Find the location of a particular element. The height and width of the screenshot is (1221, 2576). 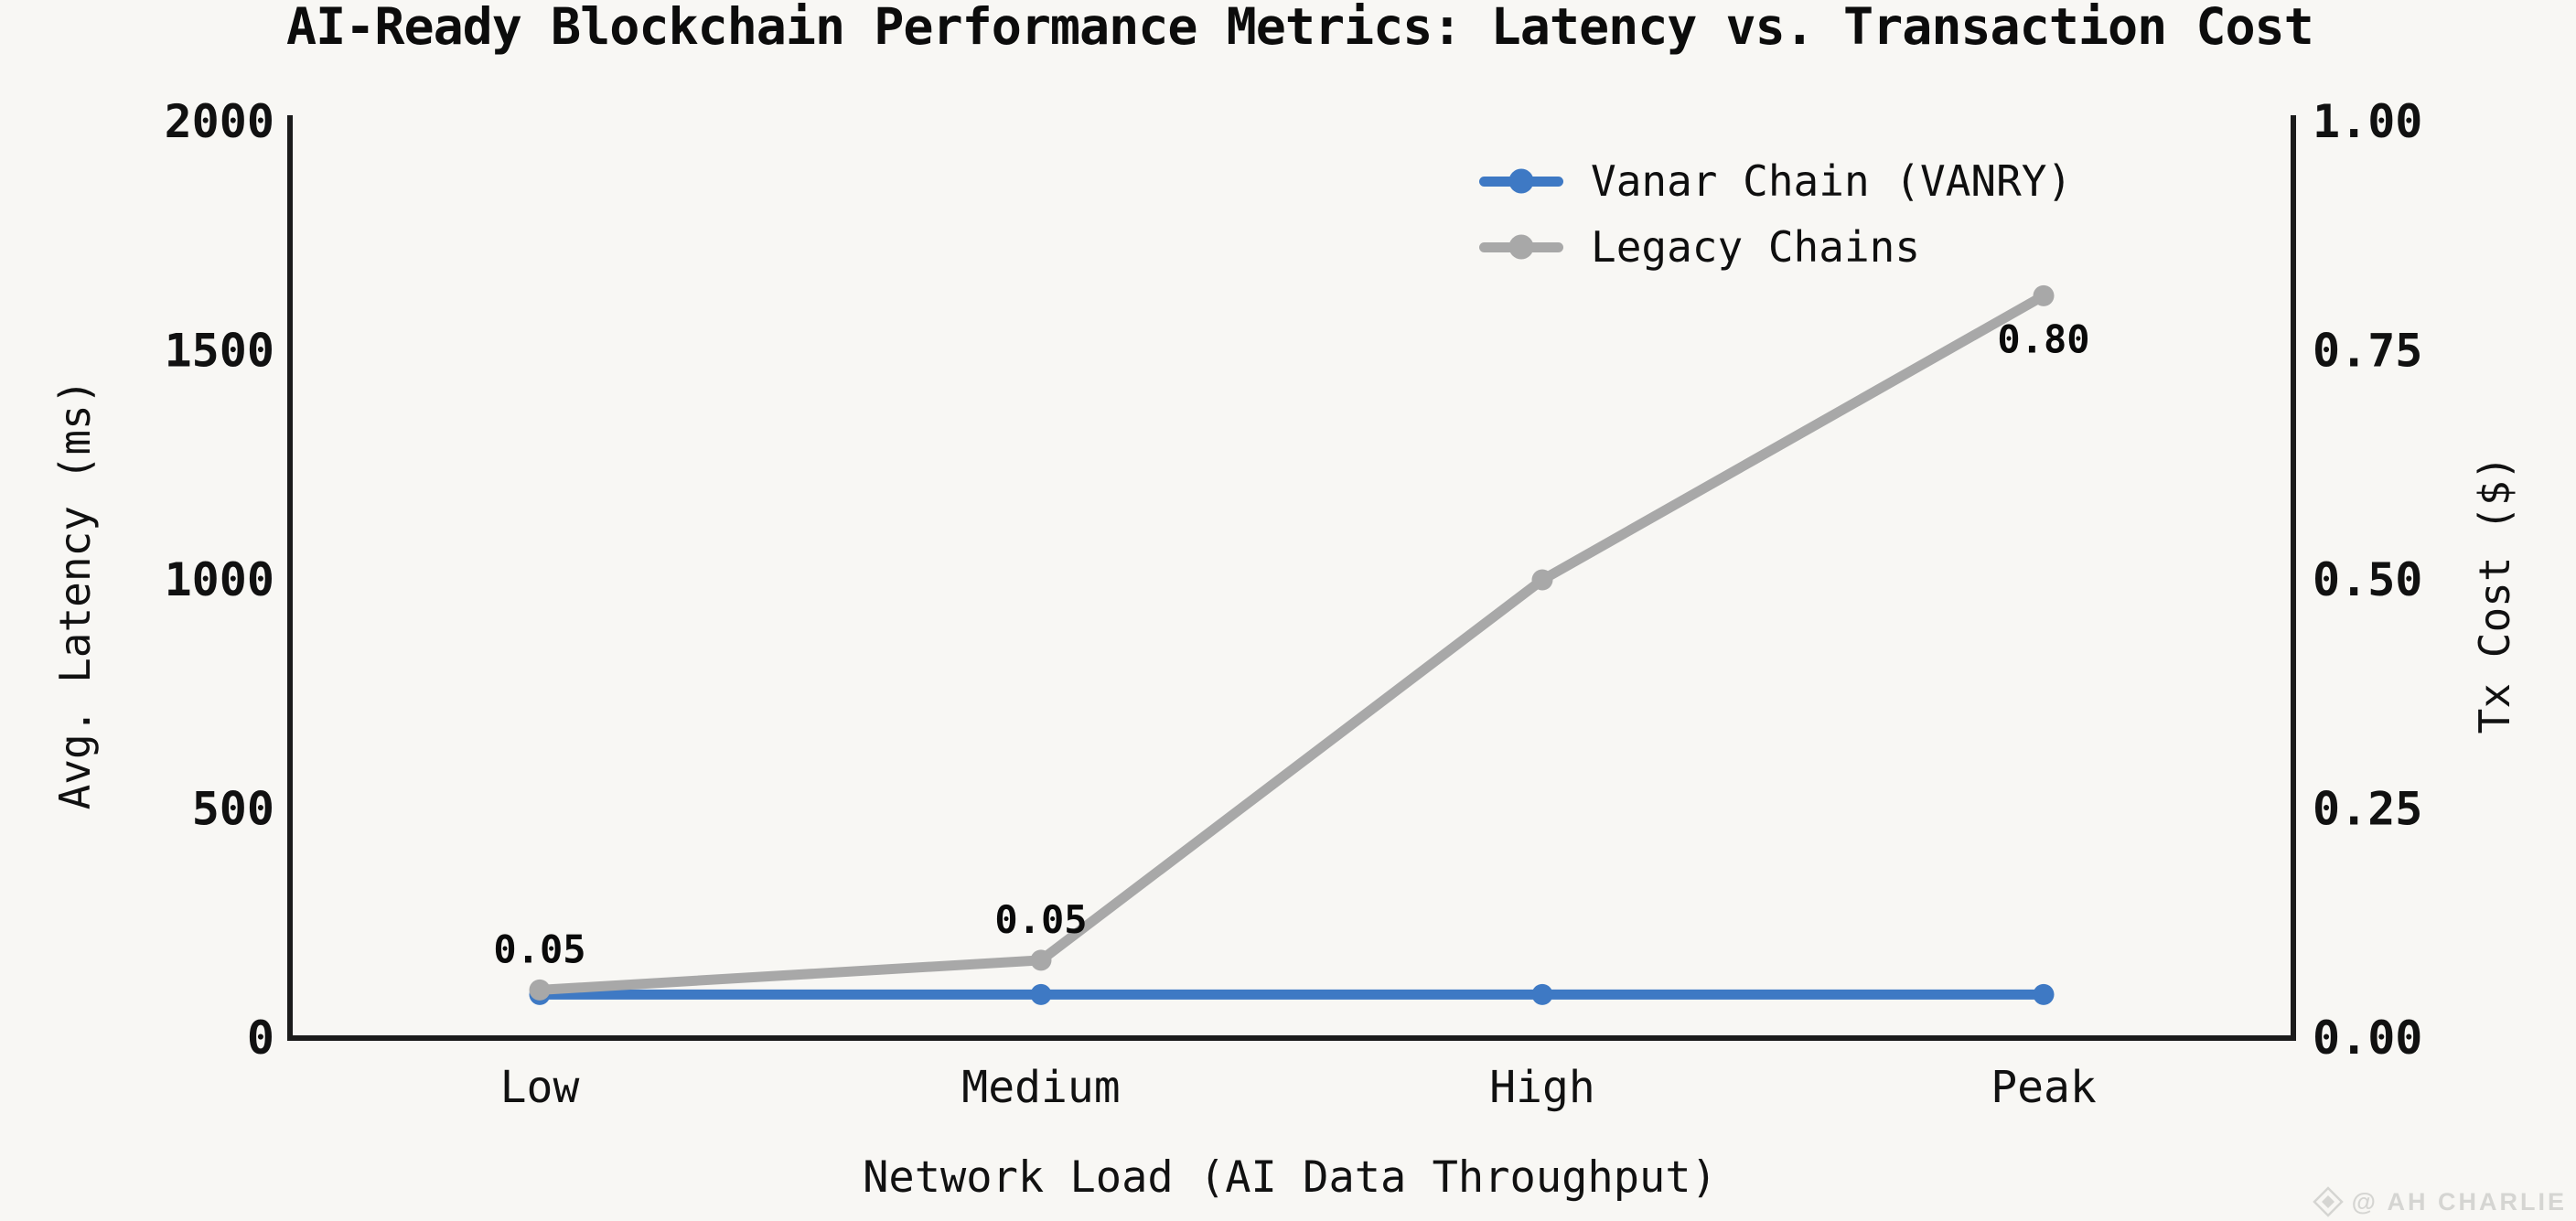

legend-item: Legacy Chains is located at coordinates (1775, 247).